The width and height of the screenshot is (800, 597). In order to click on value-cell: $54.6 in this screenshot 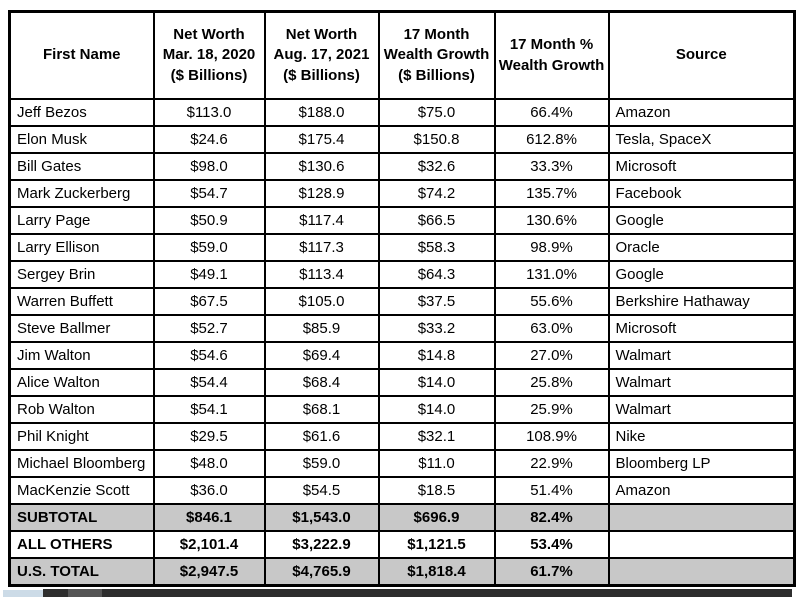, I will do `click(209, 355)`.